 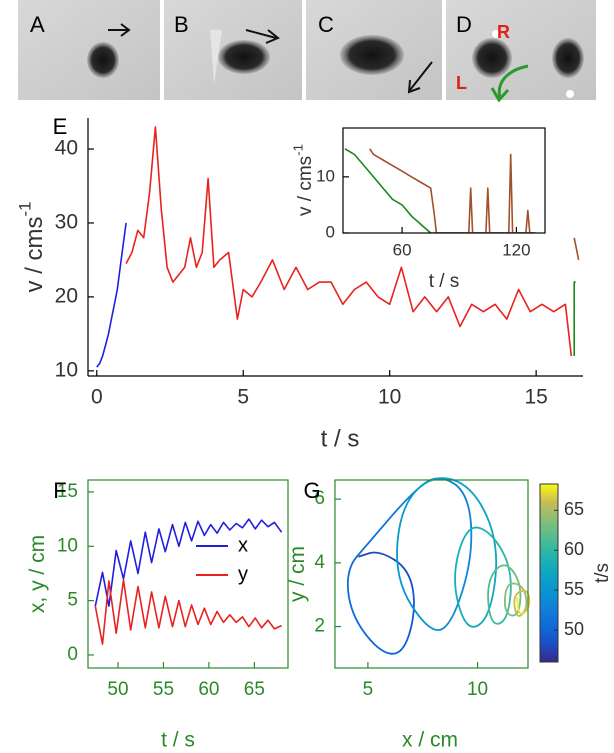 What do you see at coordinates (574, 509) in the screenshot?
I see `colorbar-tick-label: 65` at bounding box center [574, 509].